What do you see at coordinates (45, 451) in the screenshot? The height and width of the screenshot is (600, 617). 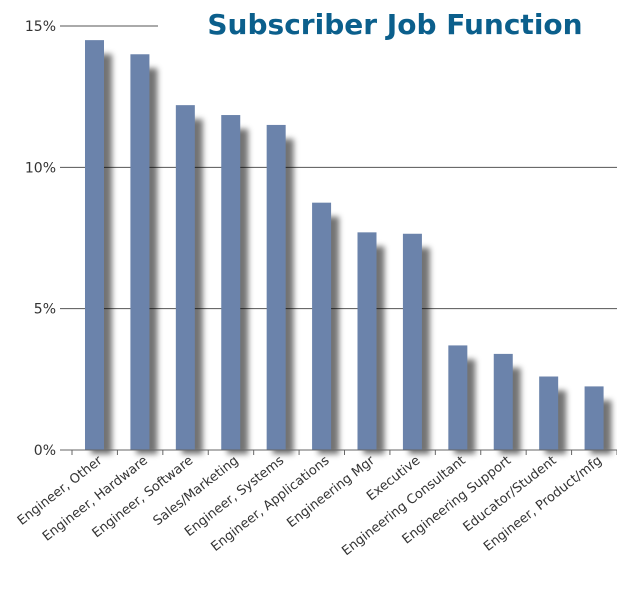 I see `y-tick-label: 0%` at bounding box center [45, 451].